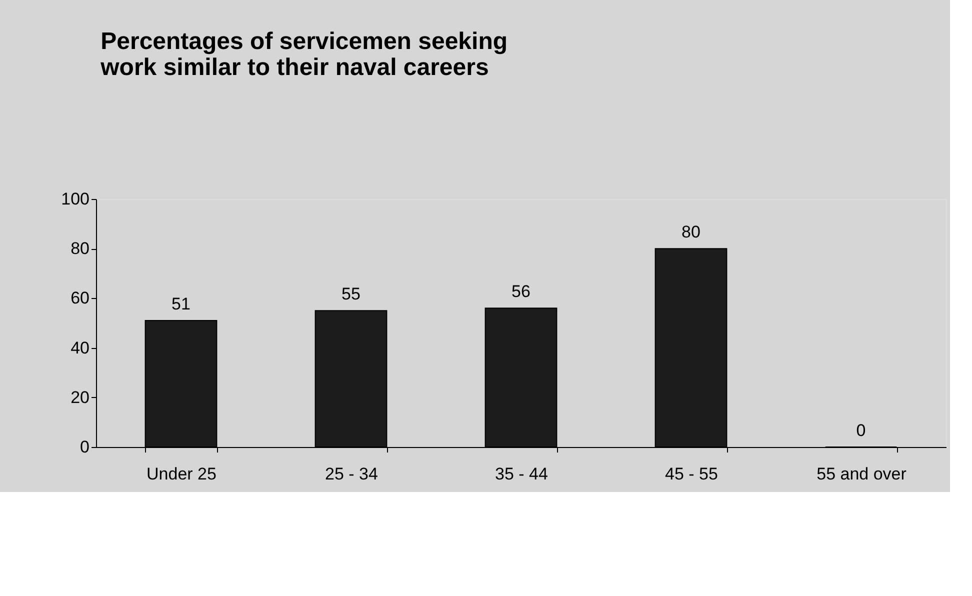 Image resolution: width=972 pixels, height=596 pixels. Describe the element at coordinates (304, 41) in the screenshot. I see `text: Percentages of servicemen seeking` at that location.